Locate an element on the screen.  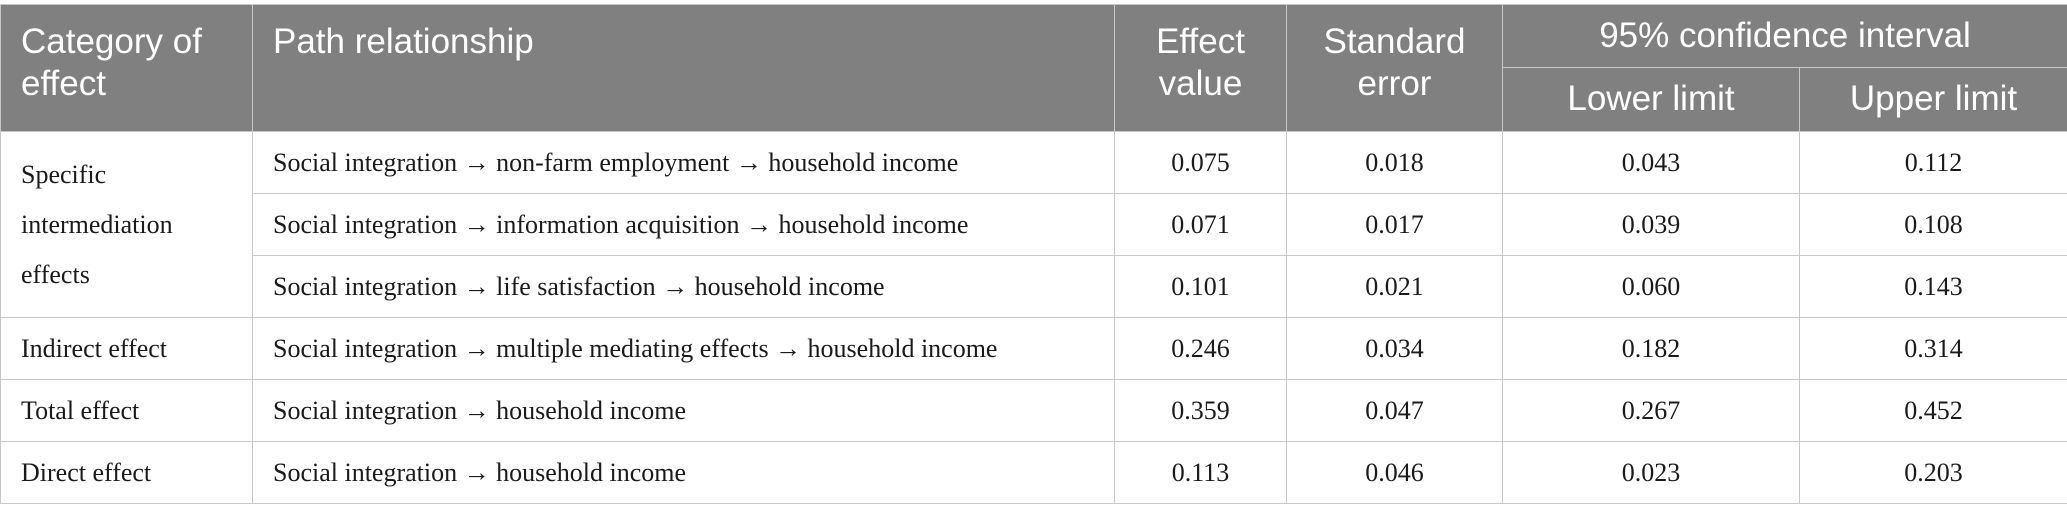
header-subrow: Lower limit Upper limit is located at coordinates (1034, 99).